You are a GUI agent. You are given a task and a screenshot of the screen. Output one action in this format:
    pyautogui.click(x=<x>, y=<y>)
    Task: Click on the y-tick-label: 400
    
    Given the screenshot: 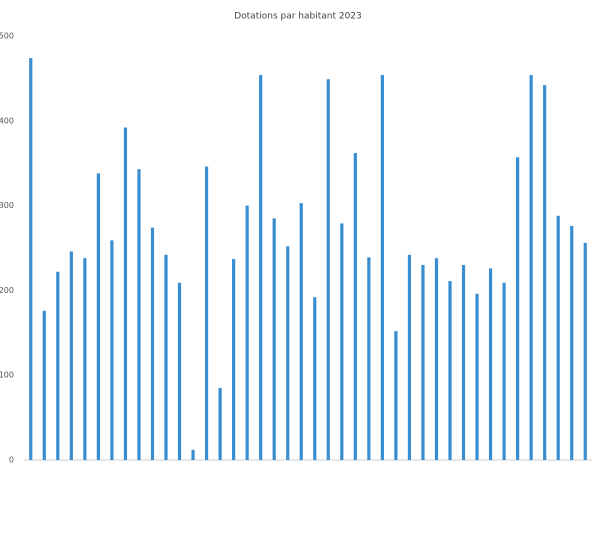 What is the action you would take?
    pyautogui.click(x=7, y=120)
    